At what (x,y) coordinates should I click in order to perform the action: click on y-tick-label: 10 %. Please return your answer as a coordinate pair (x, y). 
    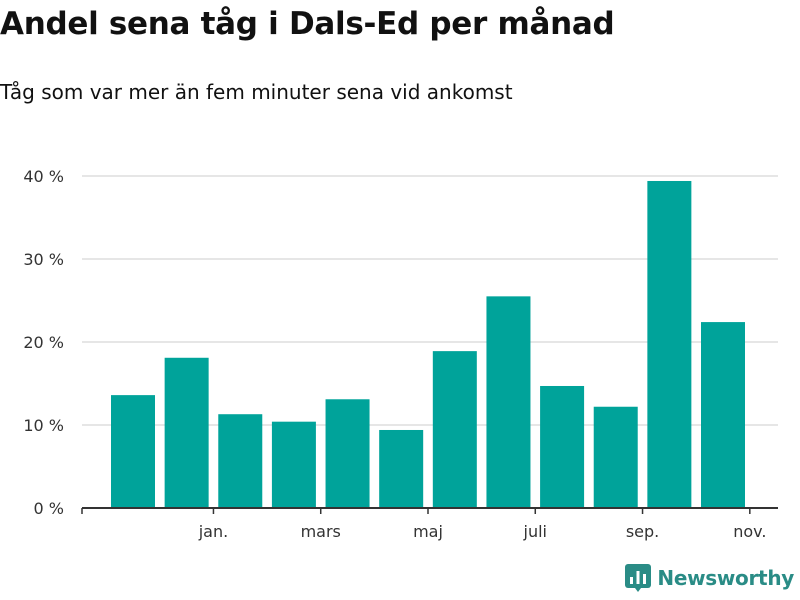
    Looking at the image, I should click on (43, 425).